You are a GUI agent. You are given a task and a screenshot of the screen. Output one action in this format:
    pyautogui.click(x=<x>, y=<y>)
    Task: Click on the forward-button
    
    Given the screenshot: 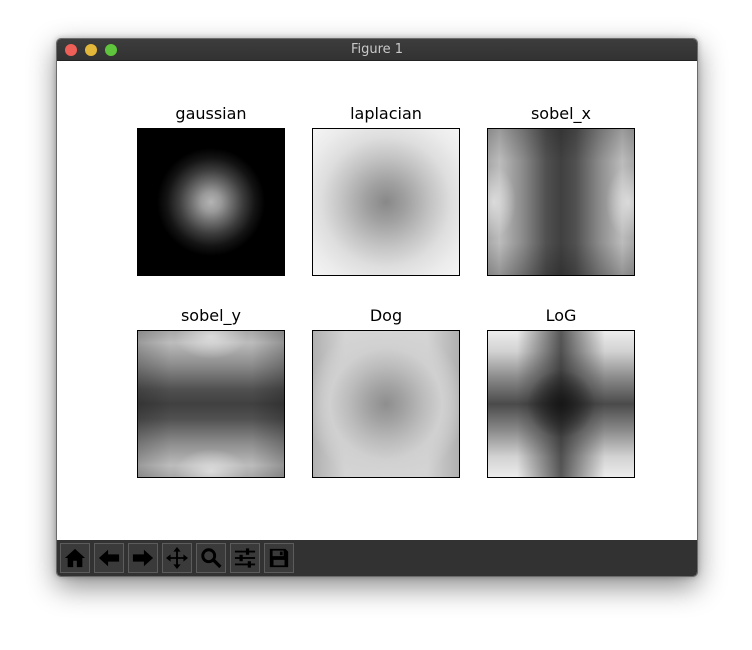 What is the action you would take?
    pyautogui.click(x=143, y=558)
    